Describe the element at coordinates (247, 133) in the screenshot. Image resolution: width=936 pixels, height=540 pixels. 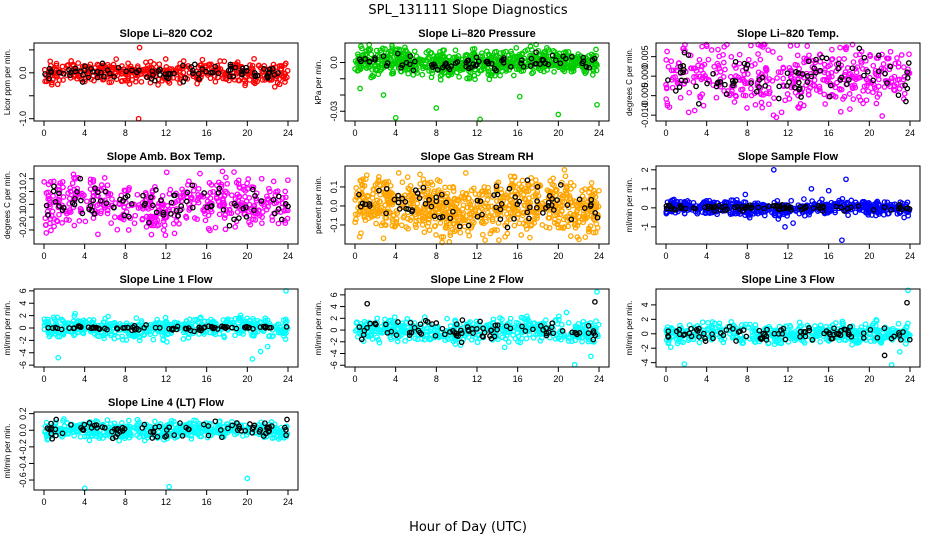
I see `x-tick-label: 20` at that location.